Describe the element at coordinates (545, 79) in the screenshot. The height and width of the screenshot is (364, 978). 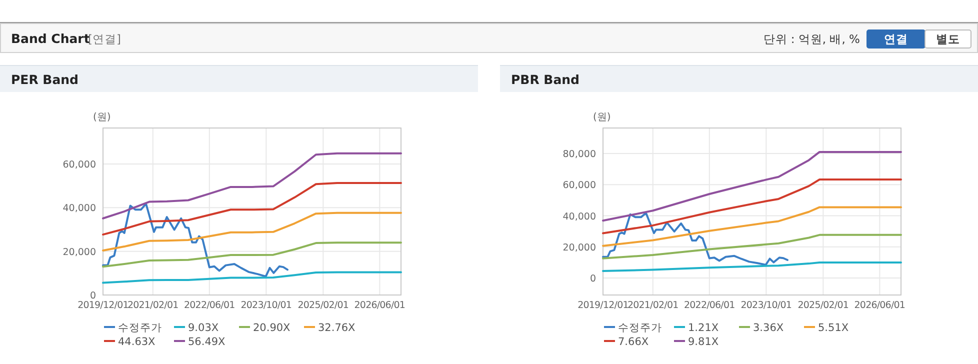
I see `chart-title: PBR Band` at that location.